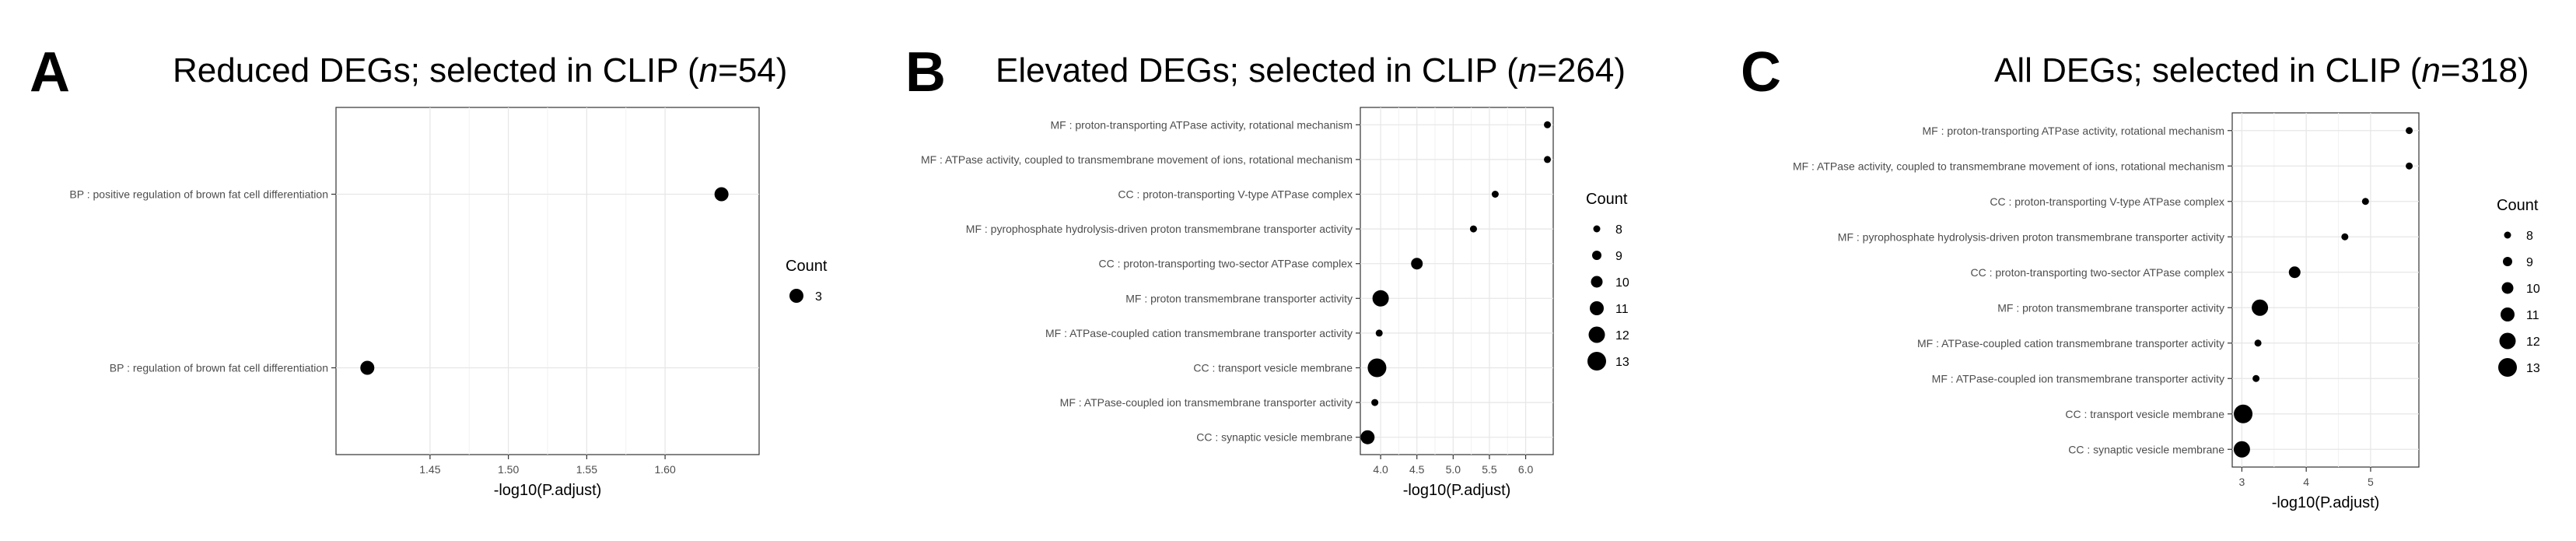  I want to click on chart-title-suffix: =54), so click(753, 70).